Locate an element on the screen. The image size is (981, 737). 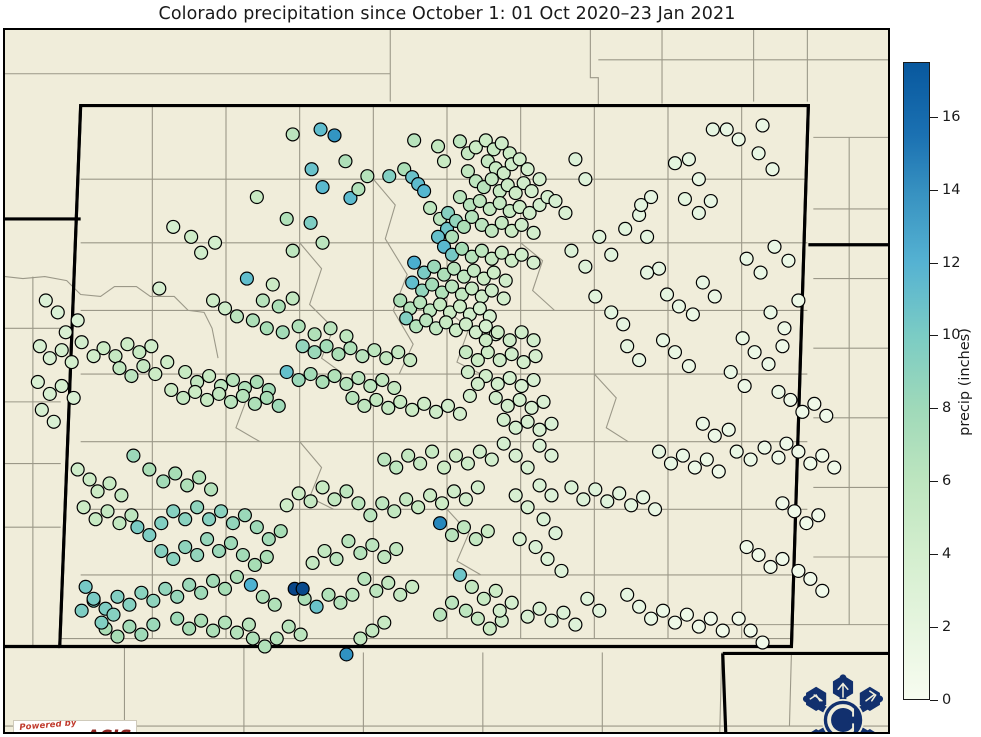
acis-powered-by-label: Powered by is located at coordinates (48, 726).